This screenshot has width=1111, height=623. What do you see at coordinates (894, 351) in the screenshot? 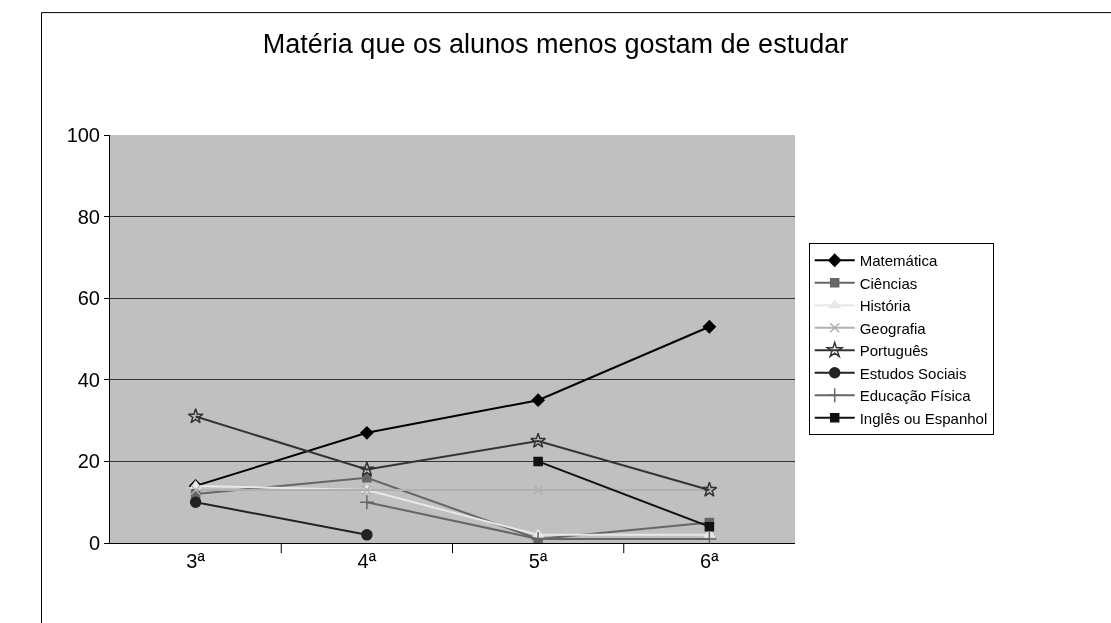
I see `legend-label: Português` at bounding box center [894, 351].